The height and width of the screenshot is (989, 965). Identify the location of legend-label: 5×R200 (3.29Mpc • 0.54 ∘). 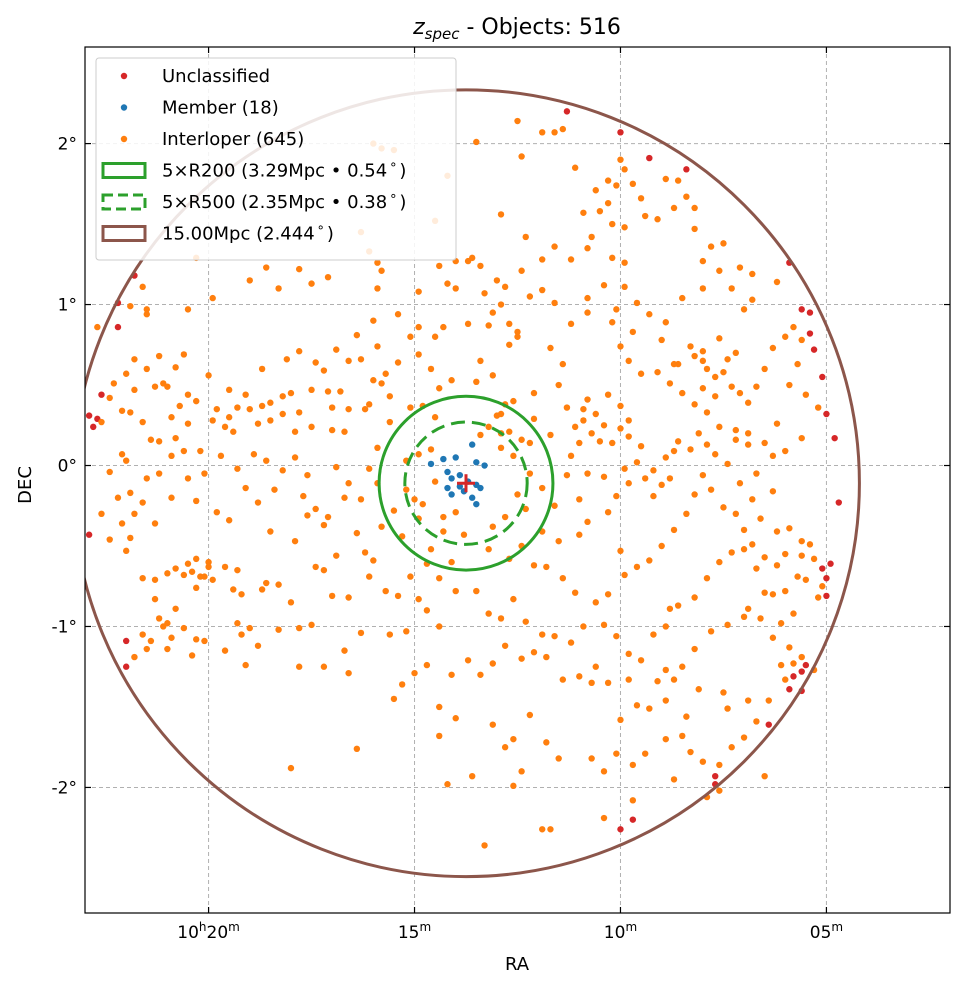
(284, 170).